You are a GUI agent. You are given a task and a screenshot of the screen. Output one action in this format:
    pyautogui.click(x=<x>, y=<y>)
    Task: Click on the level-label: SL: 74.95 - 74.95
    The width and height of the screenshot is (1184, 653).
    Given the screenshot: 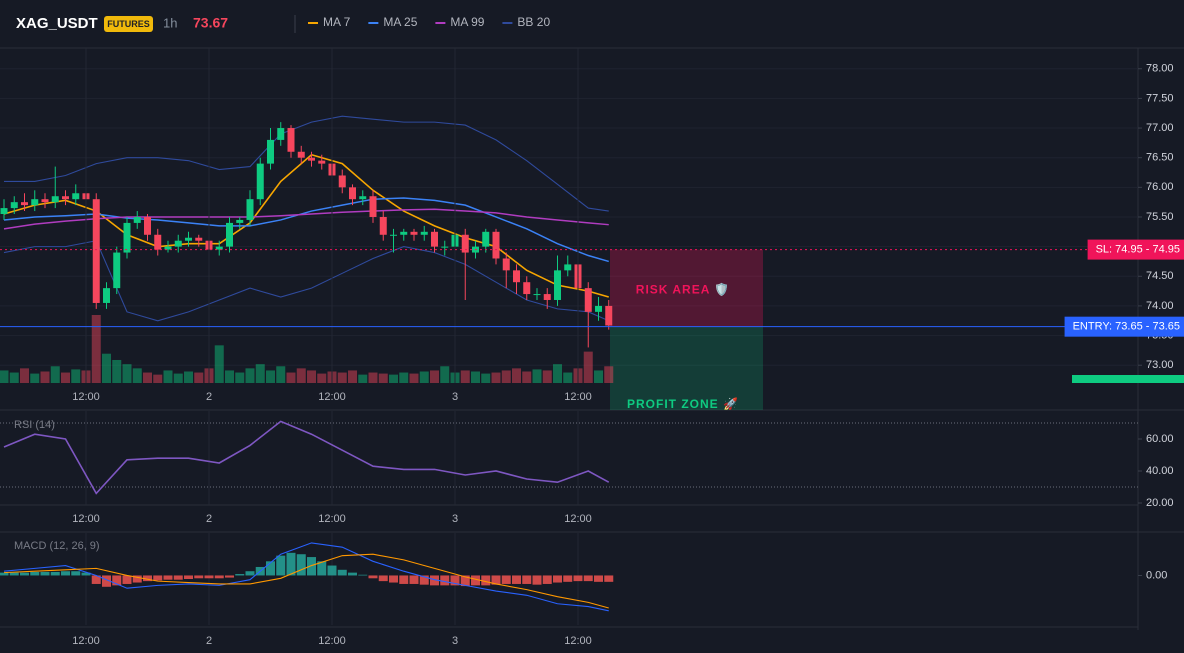 What is the action you would take?
    pyautogui.click(x=1138, y=249)
    